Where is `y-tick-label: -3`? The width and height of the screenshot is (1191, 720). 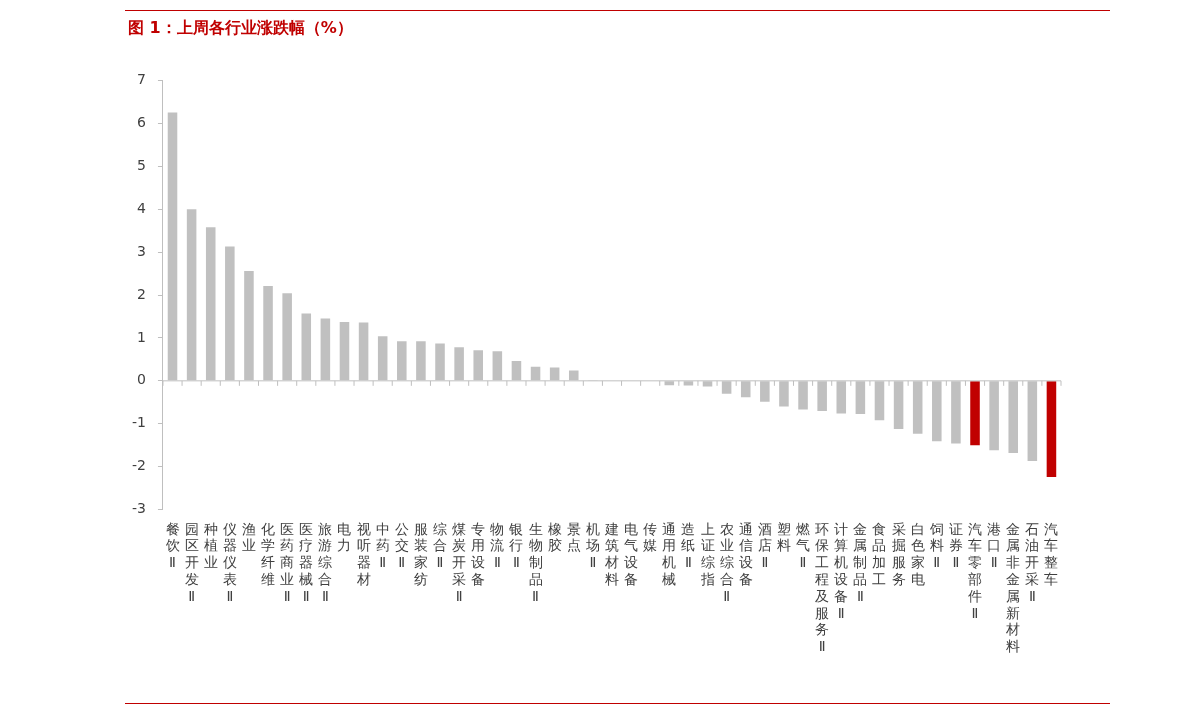
y-tick-label: -3 is located at coordinates (138, 508).